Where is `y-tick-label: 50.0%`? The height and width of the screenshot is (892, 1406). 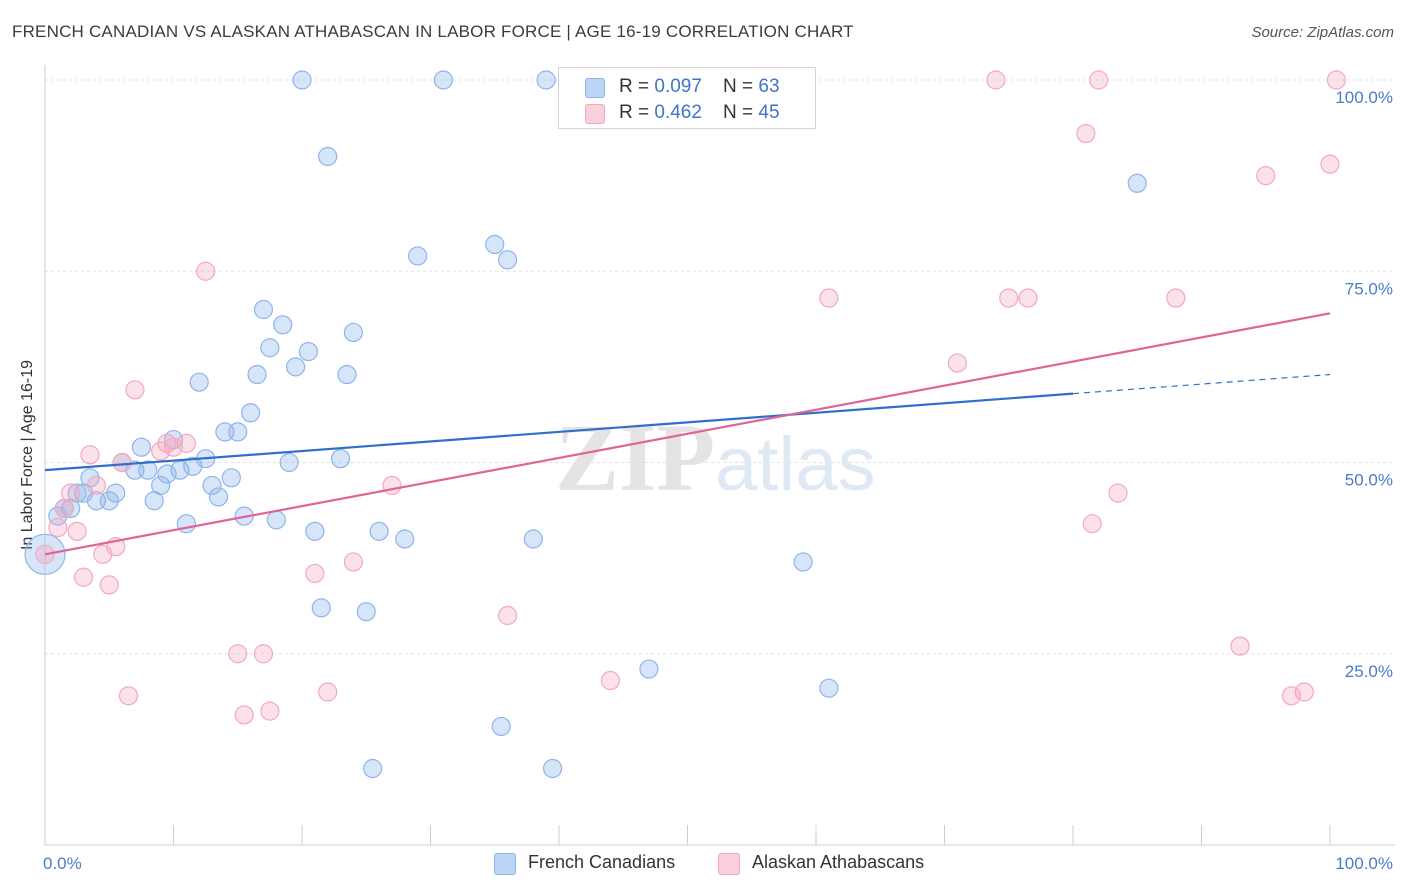
y-tick-label: 50.0% is located at coordinates (1369, 480).